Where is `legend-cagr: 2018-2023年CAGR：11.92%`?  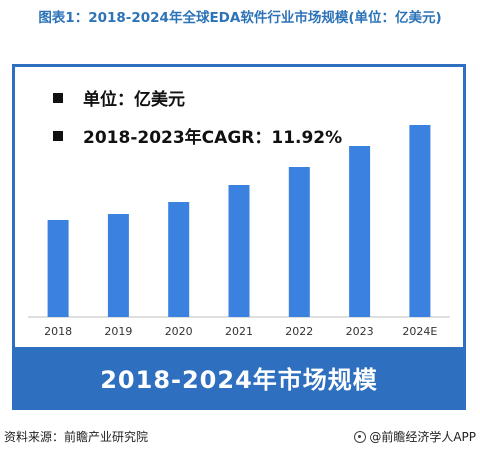
legend-cagr: 2018-2023年CAGR：11.92% is located at coordinates (197, 135).